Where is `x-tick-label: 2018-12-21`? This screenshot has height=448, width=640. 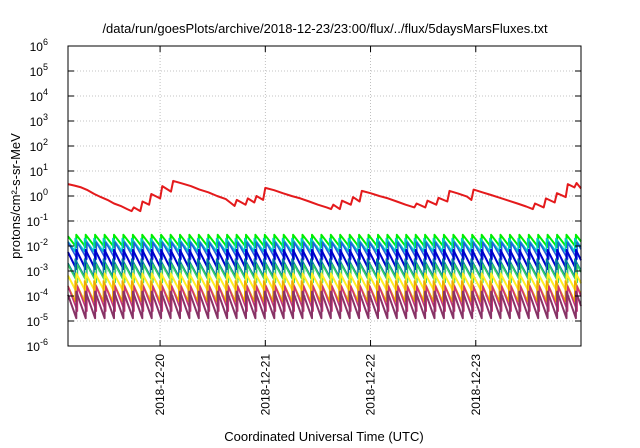
x-tick-label: 2018-12-21 is located at coordinates (265, 385).